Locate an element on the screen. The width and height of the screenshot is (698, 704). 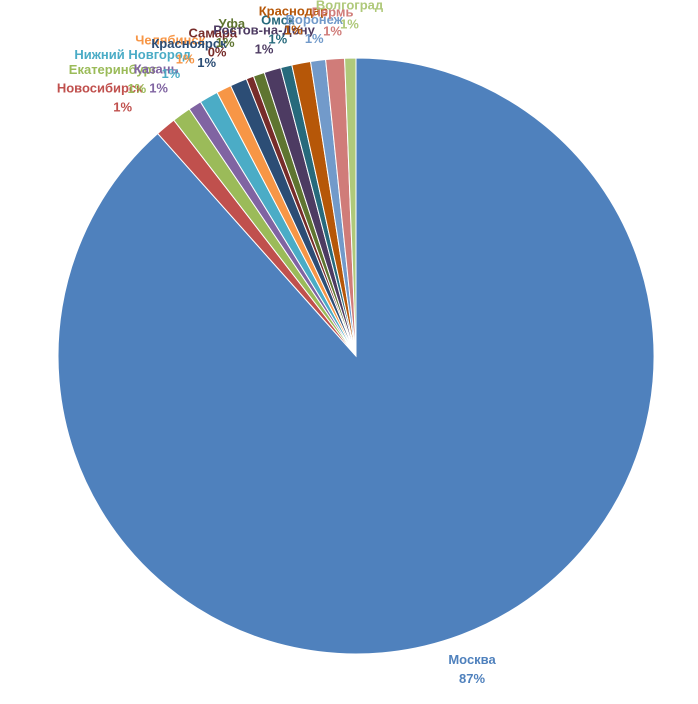
slice-label: Москва is located at coordinates (472, 659).